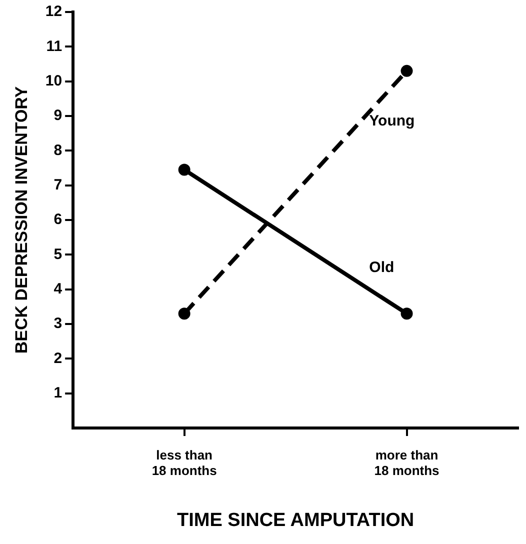 The height and width of the screenshot is (544, 526). Describe the element at coordinates (58, 289) in the screenshot. I see `y-tick-label: 4` at that location.